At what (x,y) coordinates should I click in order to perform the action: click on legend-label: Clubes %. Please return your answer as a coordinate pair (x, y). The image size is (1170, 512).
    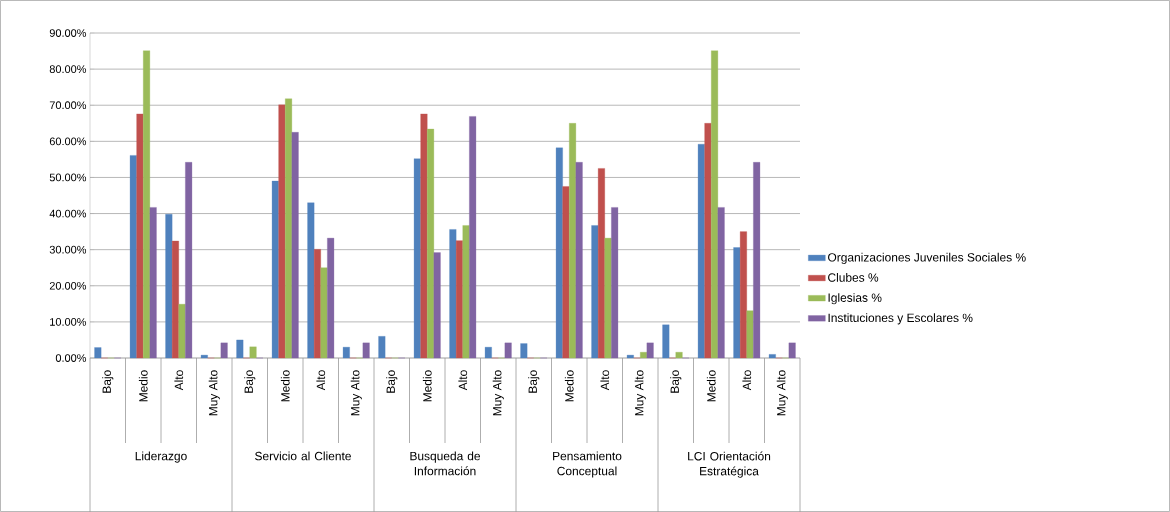
    Looking at the image, I should click on (853, 277).